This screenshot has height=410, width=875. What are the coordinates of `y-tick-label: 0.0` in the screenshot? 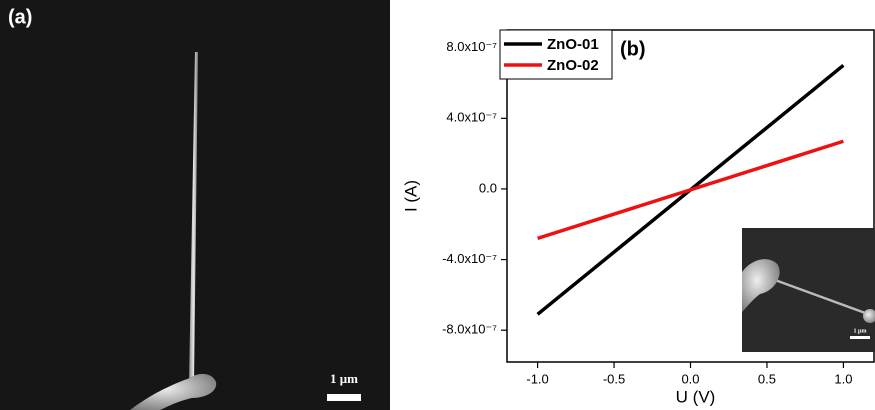 It's located at (488, 187).